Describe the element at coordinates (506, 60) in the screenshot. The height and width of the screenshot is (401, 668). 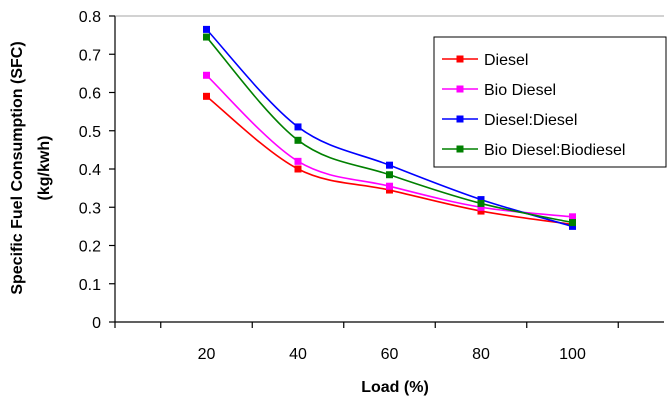
I see `legend-label: Diesel` at that location.